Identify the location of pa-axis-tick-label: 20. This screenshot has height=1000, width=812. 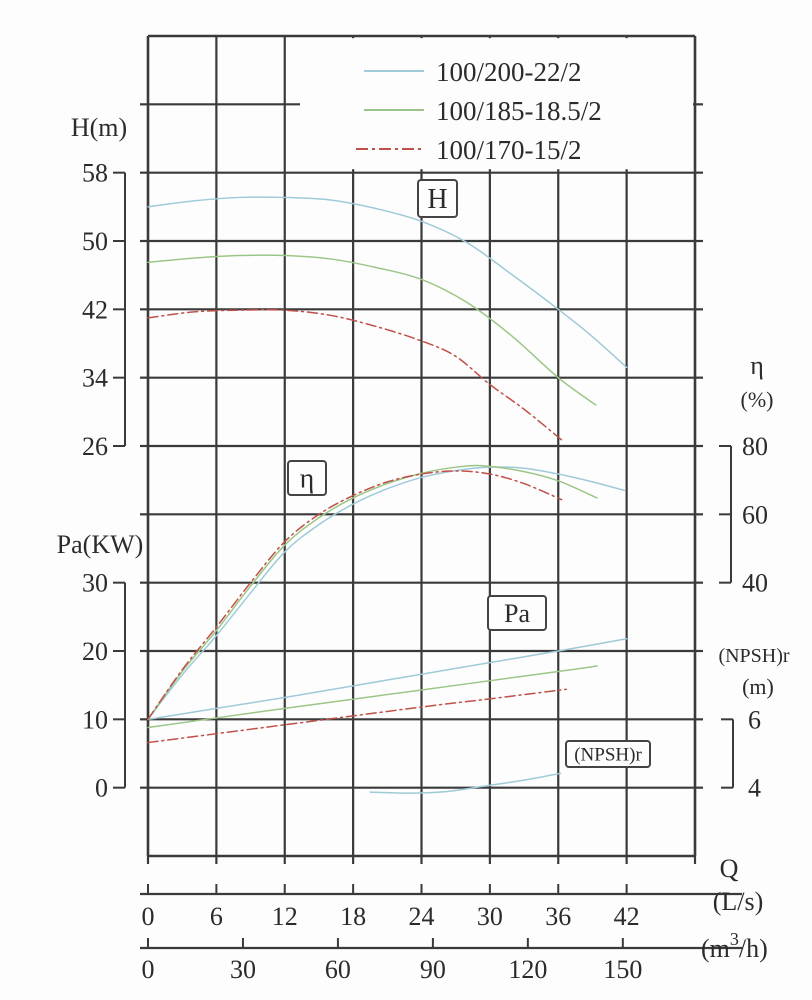
(95, 651).